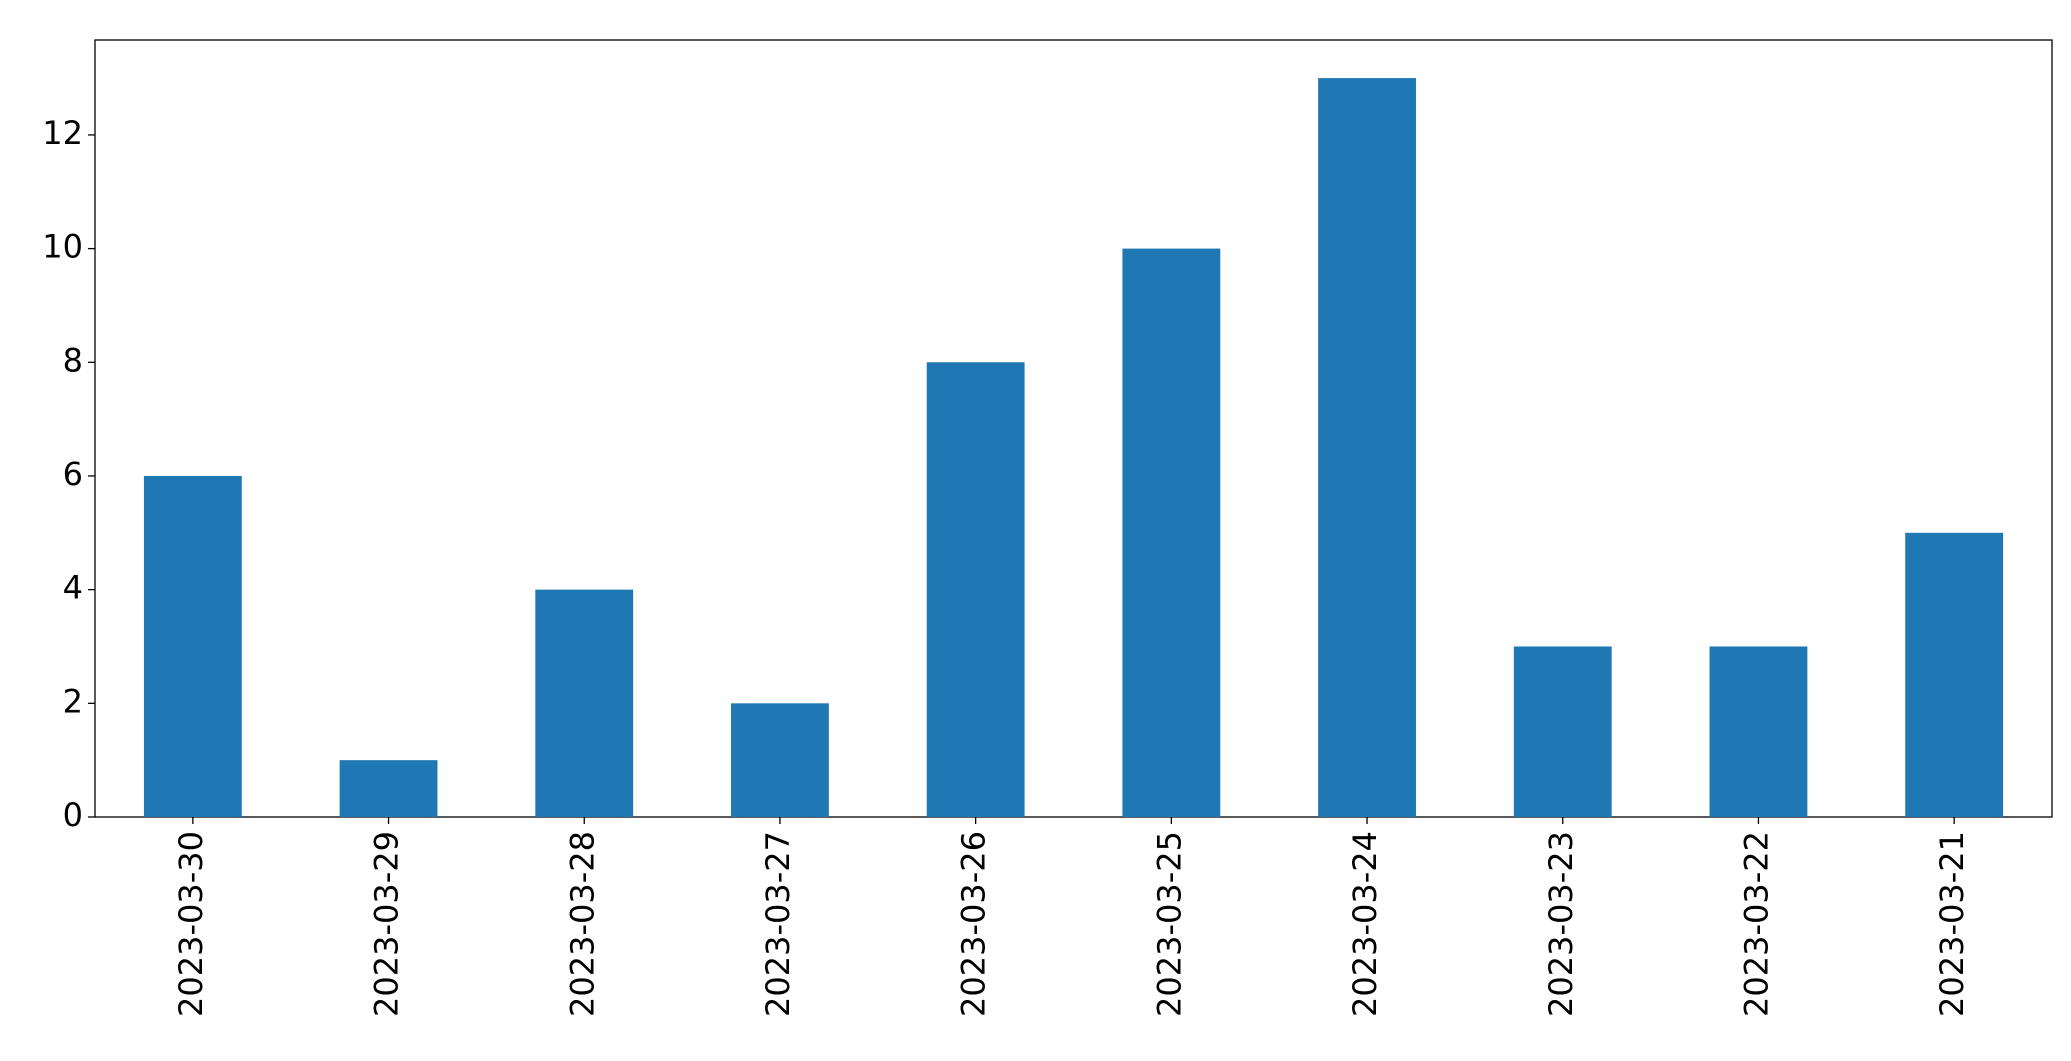 This screenshot has height=1061, width=2071. What do you see at coordinates (73, 815) in the screenshot?
I see `y-tick-label: 0` at bounding box center [73, 815].